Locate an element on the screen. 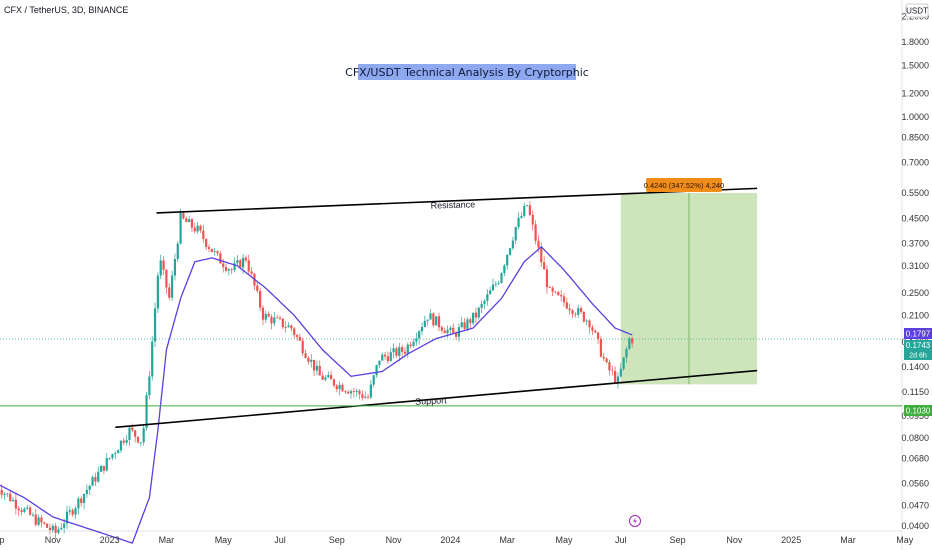 The image size is (932, 550). y-tick-label: 1.5000 is located at coordinates (915, 65).